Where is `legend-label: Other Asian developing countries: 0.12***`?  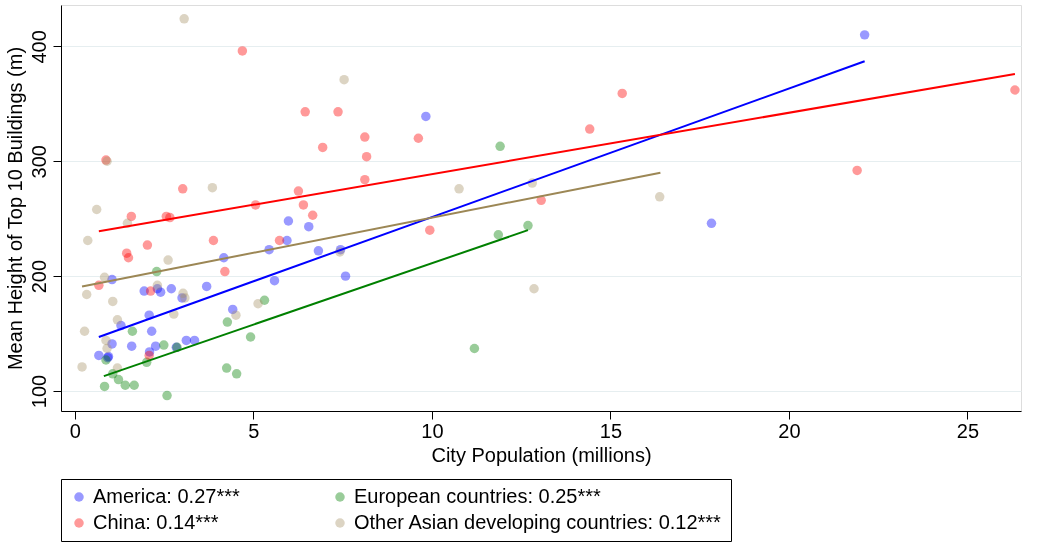 legend-label: Other Asian developing countries: 0.12*** is located at coordinates (538, 522).